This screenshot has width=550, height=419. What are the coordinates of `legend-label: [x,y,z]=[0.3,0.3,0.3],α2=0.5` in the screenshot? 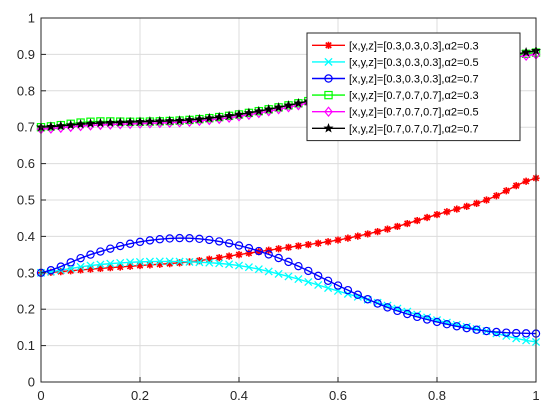 It's located at (414, 63).